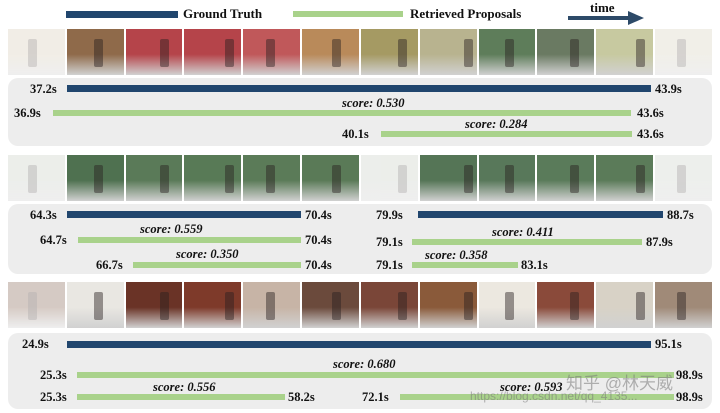  I want to click on watermark-brand: 知乎 @林天威, so click(619, 383).